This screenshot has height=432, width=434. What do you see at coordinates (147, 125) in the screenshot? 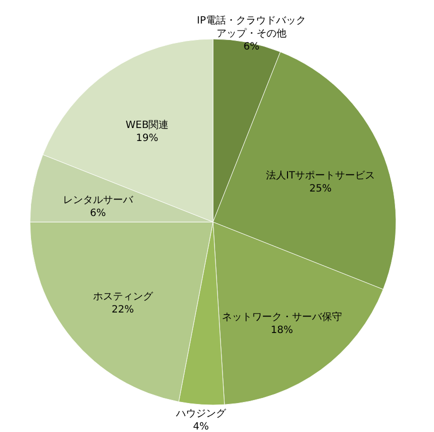
I see `slice-label: WEB関連` at bounding box center [147, 125].